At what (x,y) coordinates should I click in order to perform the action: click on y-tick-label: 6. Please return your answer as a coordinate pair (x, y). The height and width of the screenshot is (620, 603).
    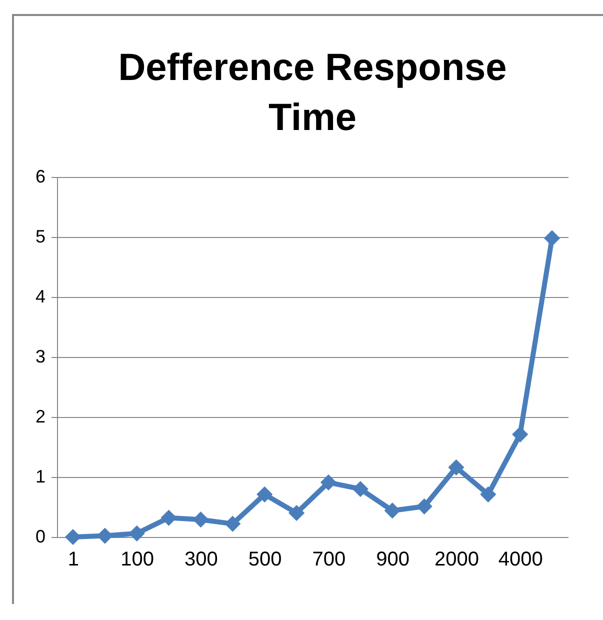
    Looking at the image, I should click on (40, 176).